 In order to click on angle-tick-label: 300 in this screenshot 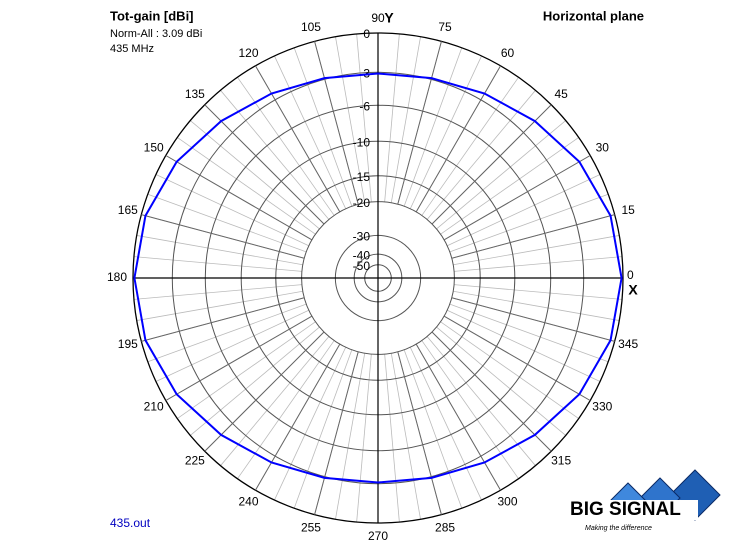, I will do `click(507, 501)`.